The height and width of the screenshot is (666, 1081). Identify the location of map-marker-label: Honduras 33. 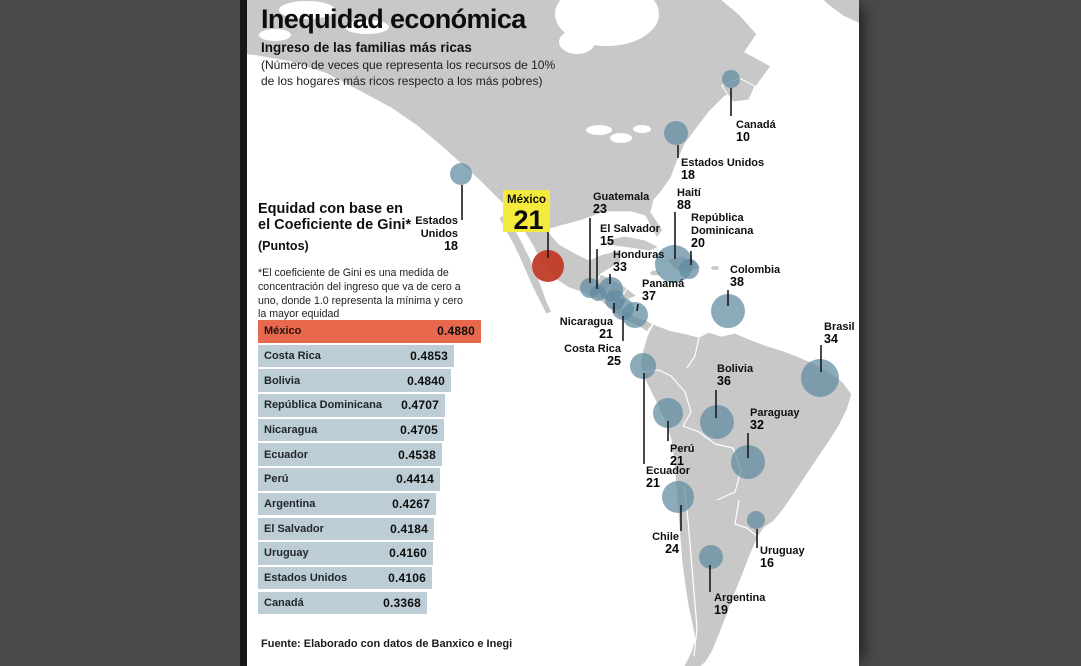
(638, 261).